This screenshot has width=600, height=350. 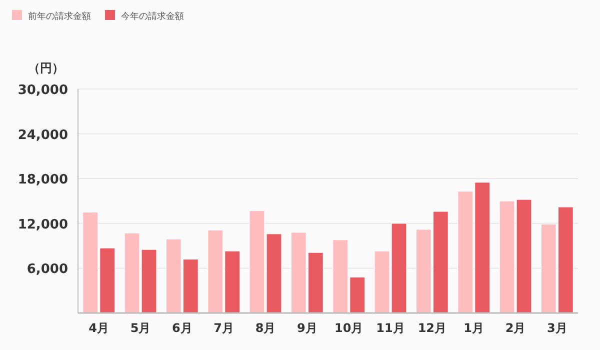 What do you see at coordinates (43, 135) in the screenshot?
I see `y-tick-label: 24,000` at bounding box center [43, 135].